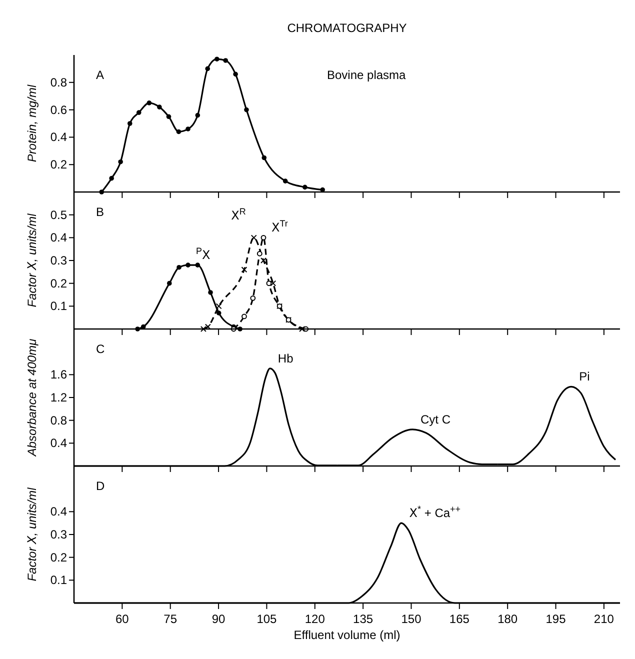 This screenshot has height=659, width=635. What do you see at coordinates (279, 226) in the screenshot?
I see `series-label: Ⅹ$^{Tr}$` at bounding box center [279, 226].